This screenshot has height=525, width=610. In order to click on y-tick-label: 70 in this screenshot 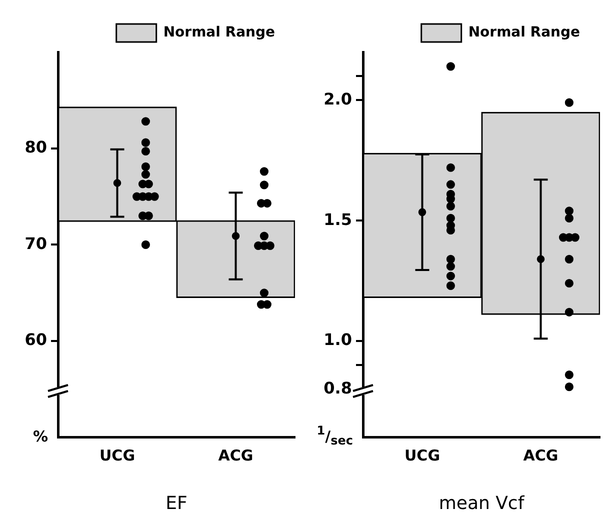, I will do `click(35, 243)`.